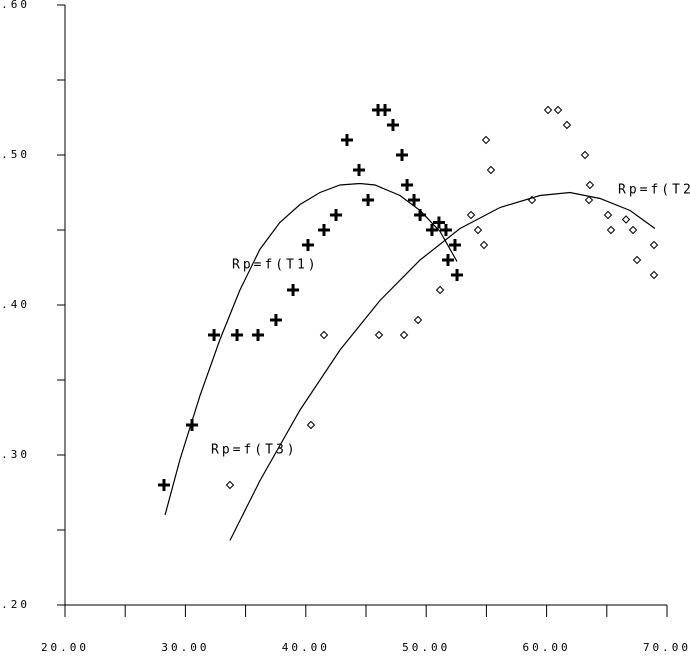 Image resolution: width=690 pixels, height=661 pixels. I want to click on x-tick-label: 70.00, so click(666, 647).